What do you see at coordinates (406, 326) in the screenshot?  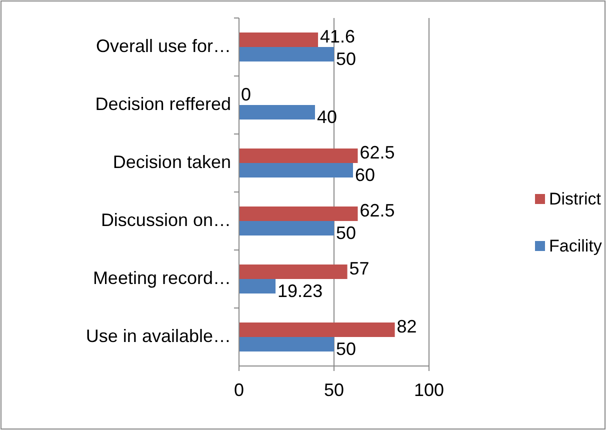 I see `data-label: 82` at bounding box center [406, 326].